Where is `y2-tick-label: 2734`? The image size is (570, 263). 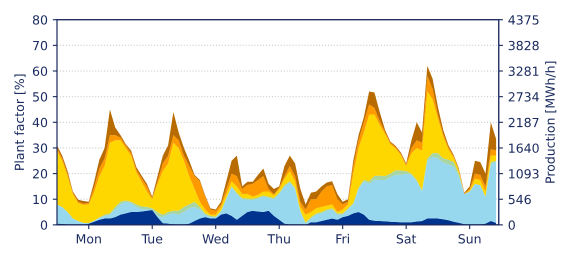
y2-tick-label: 2734 is located at coordinates (523, 97).